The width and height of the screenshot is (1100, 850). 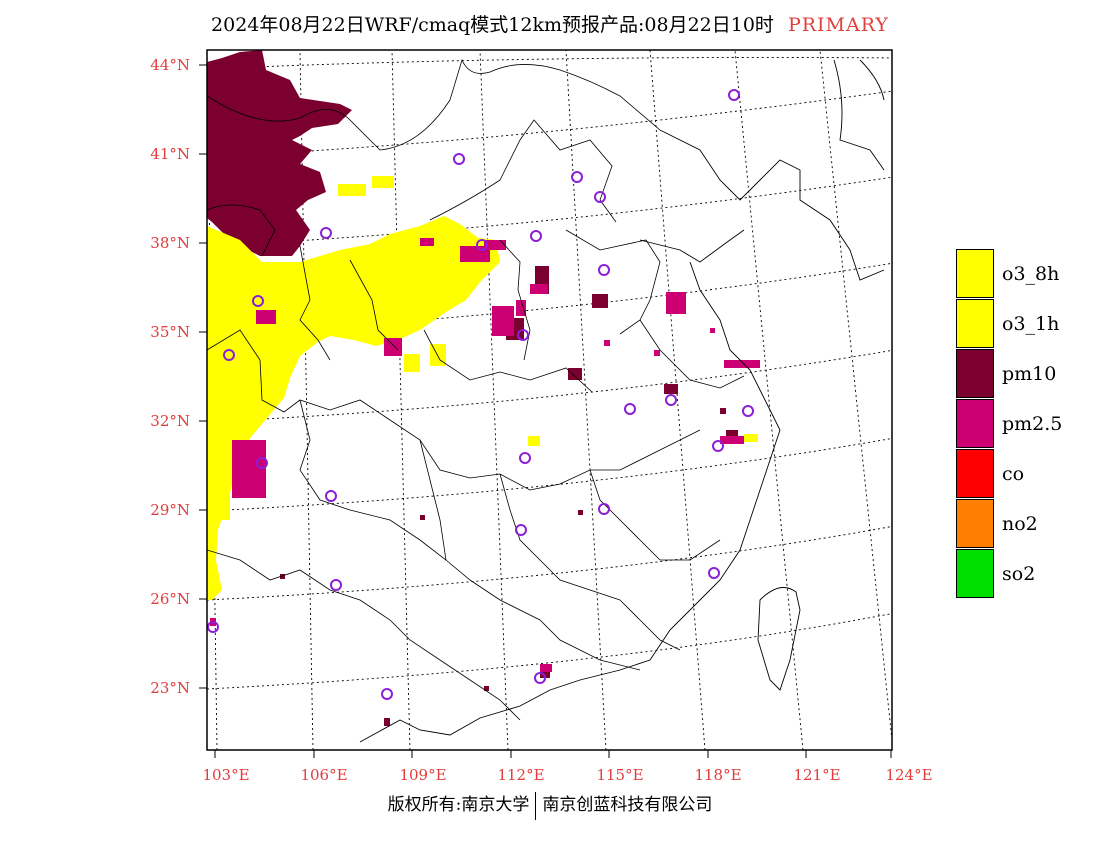 I want to click on legend-swatch-no2, so click(x=975, y=523).